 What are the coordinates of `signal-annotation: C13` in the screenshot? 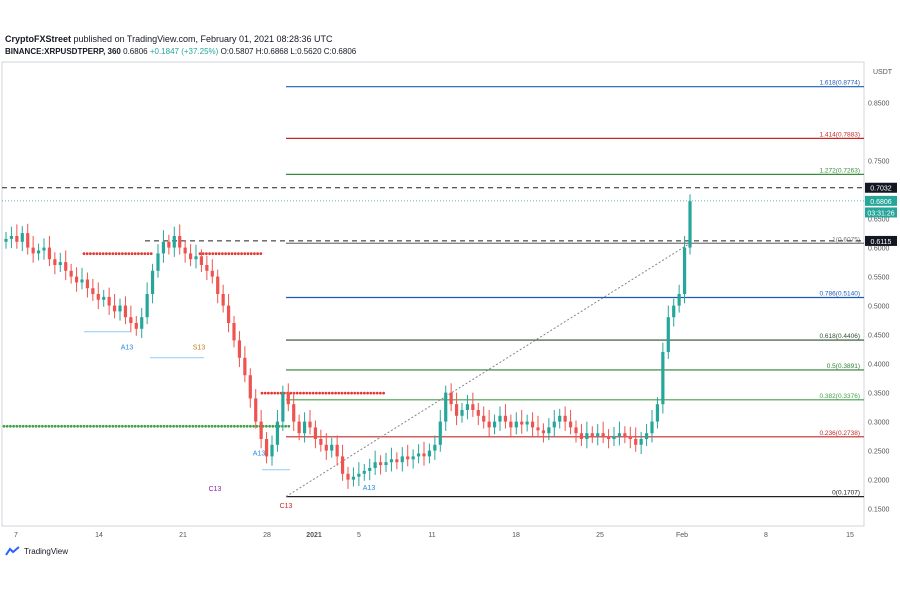 It's located at (215, 489).